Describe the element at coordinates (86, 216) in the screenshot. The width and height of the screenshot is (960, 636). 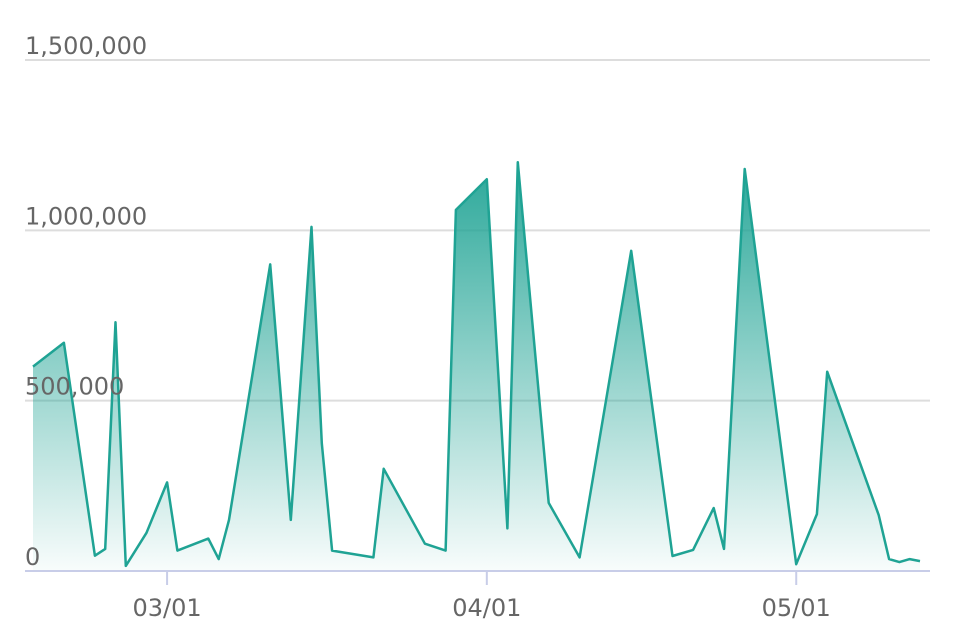
I see `y-tick-label: 1,000,000` at that location.